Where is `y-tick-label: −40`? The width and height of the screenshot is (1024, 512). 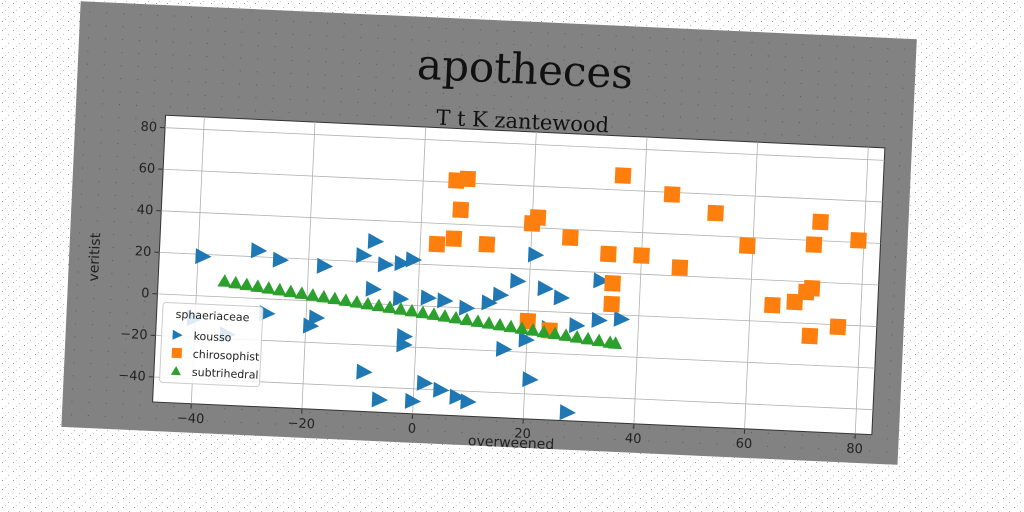 y-tick-label: −40 is located at coordinates (132, 376).